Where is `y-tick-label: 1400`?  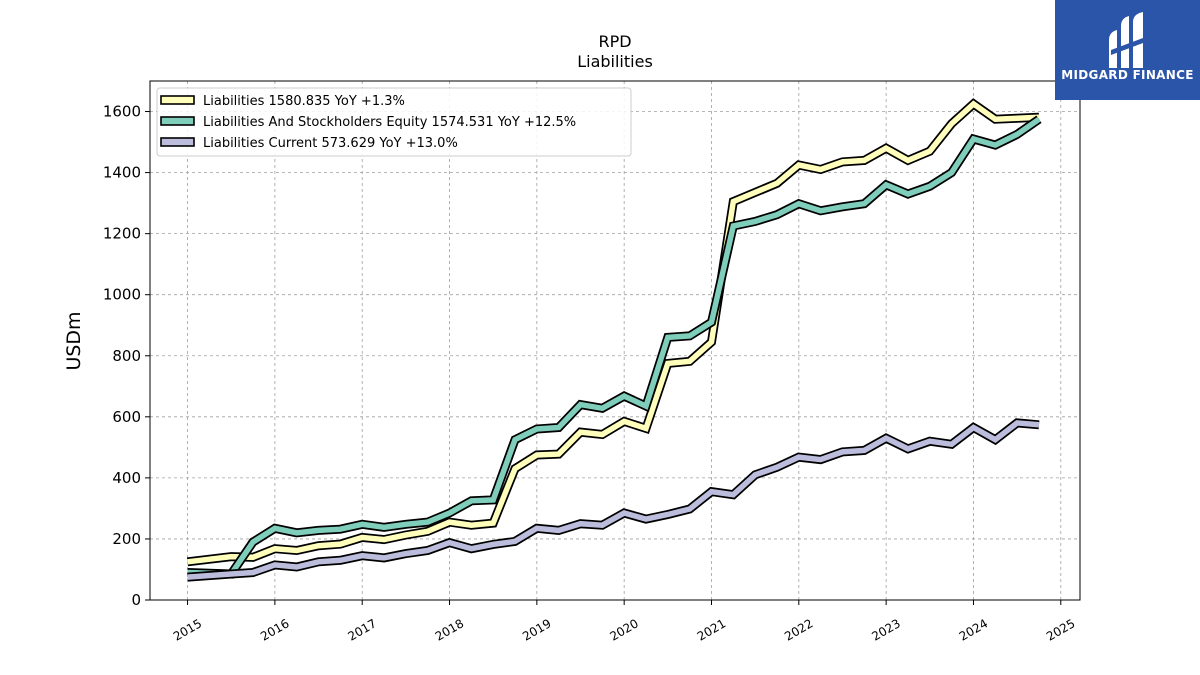 y-tick-label: 1400 is located at coordinates (122, 173).